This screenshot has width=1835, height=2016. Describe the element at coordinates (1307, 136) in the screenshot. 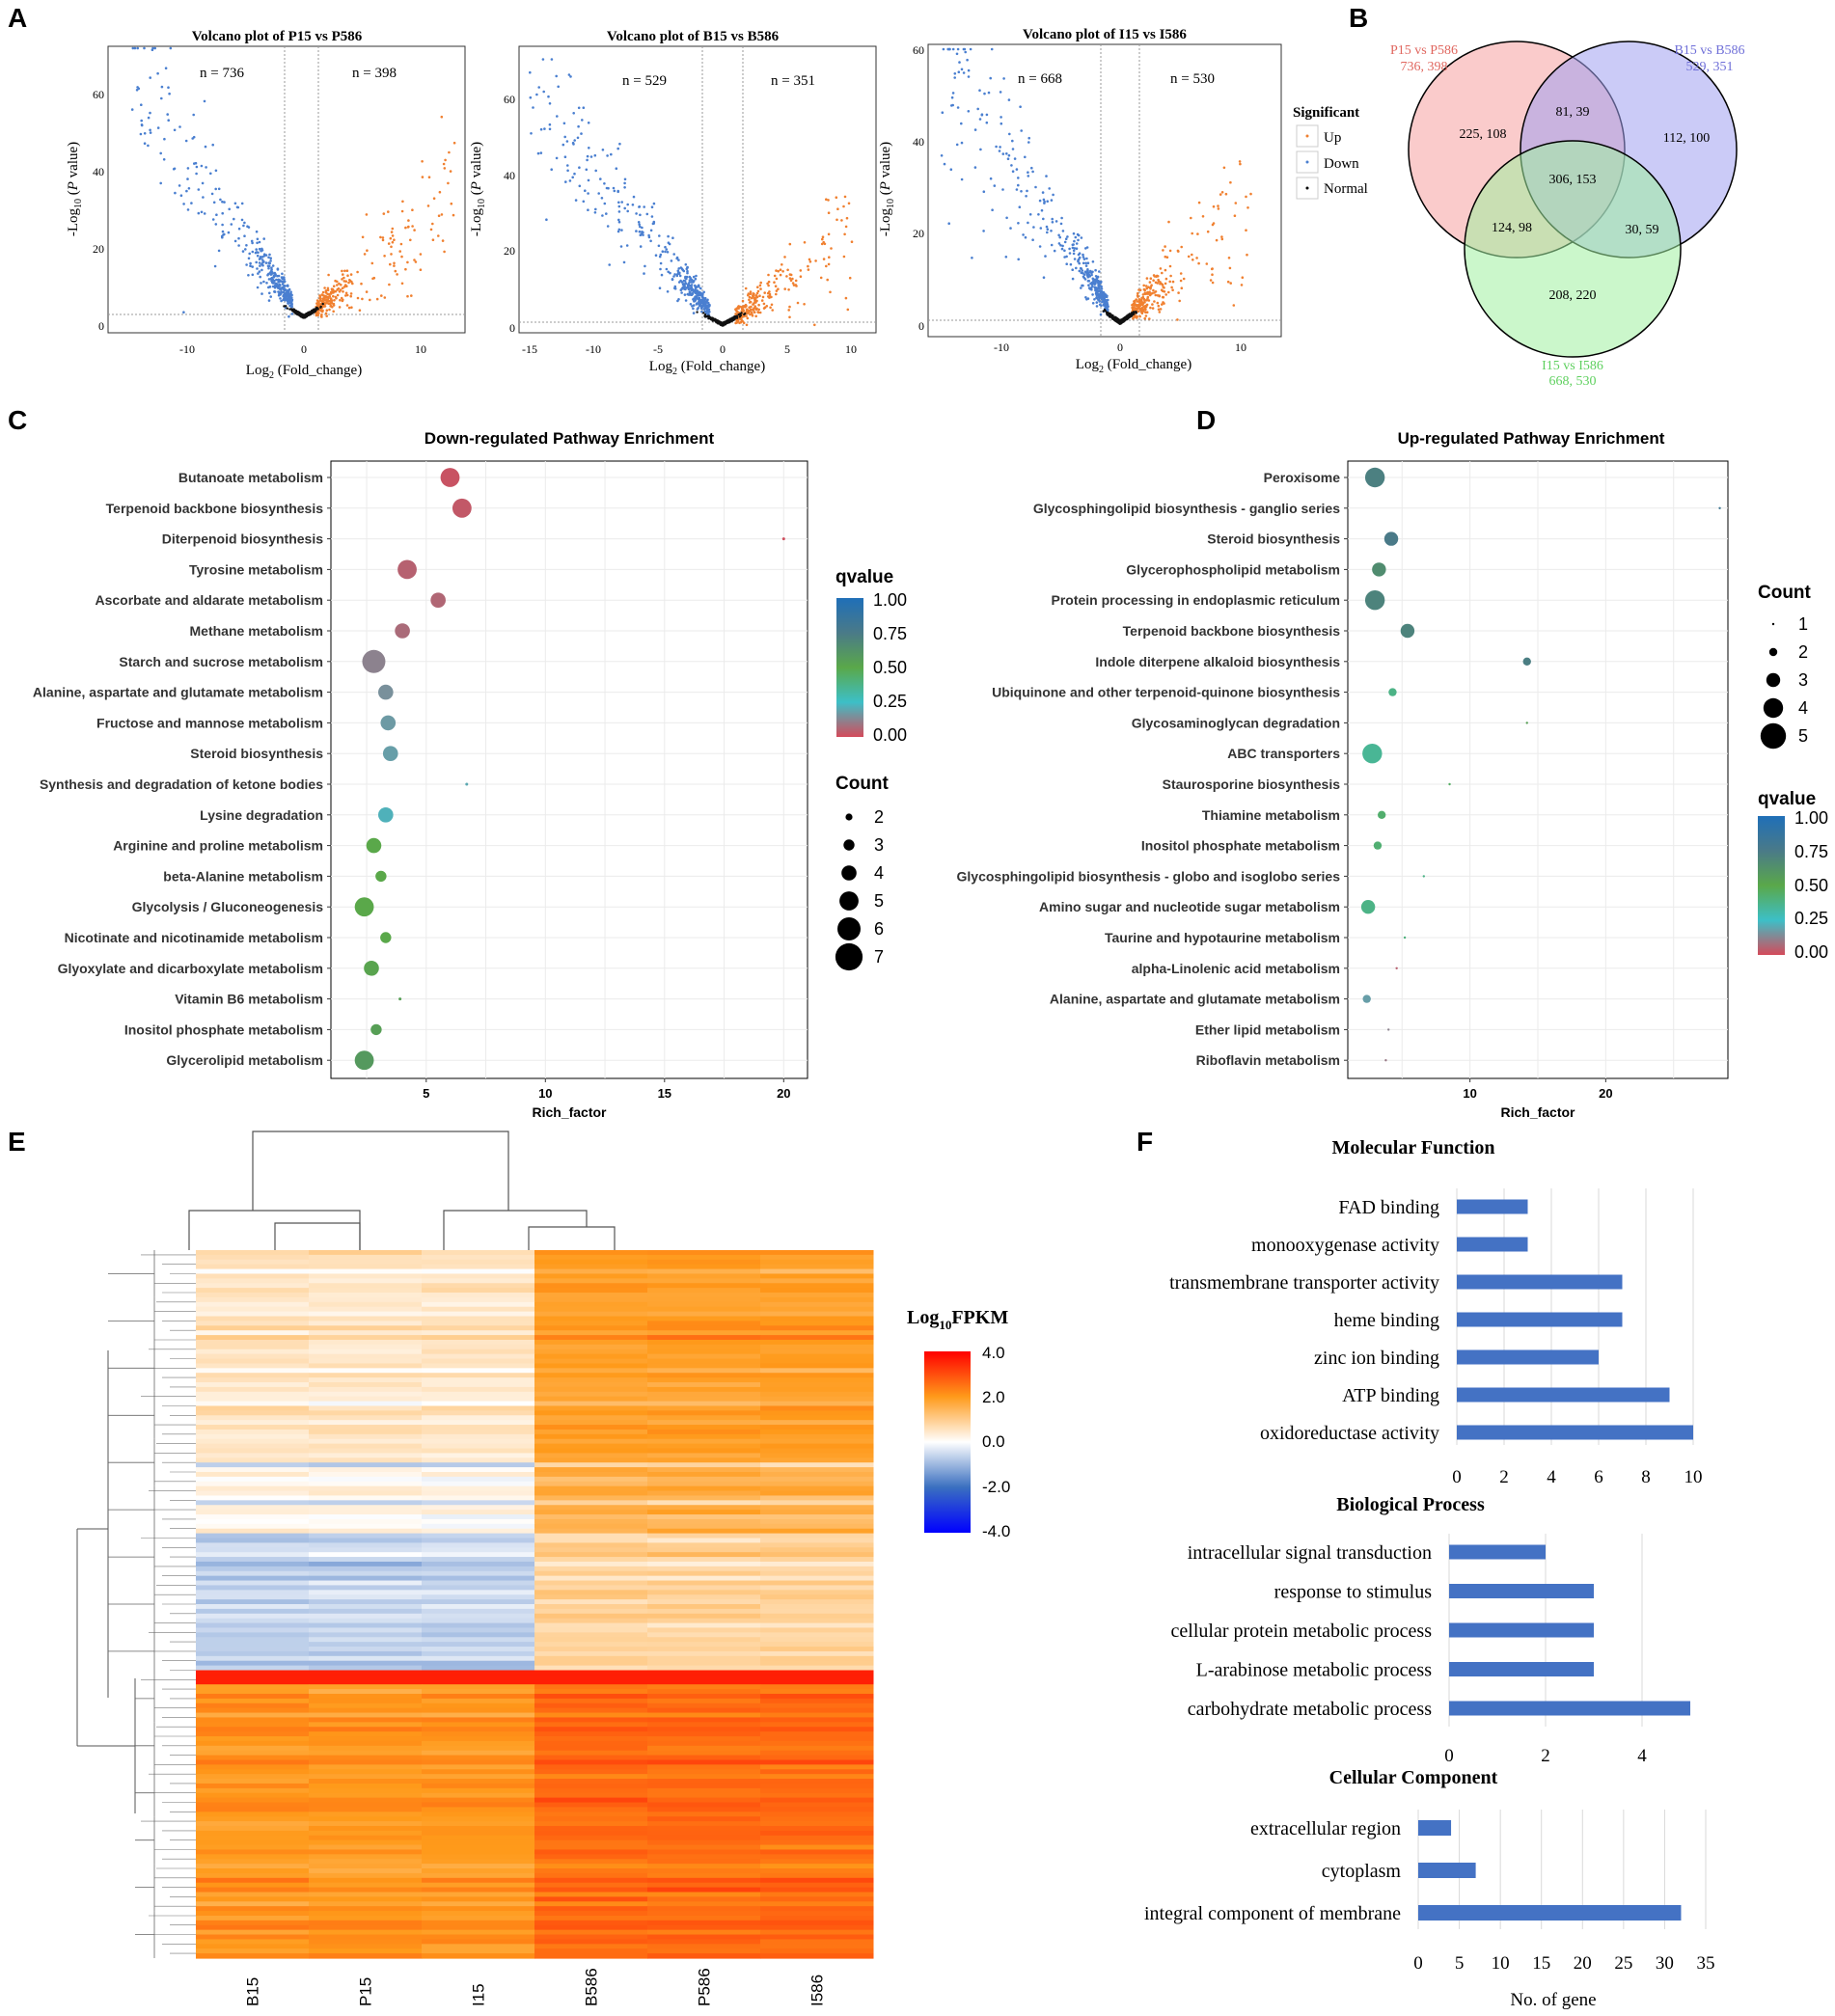

I see `legend-up-dot` at that location.